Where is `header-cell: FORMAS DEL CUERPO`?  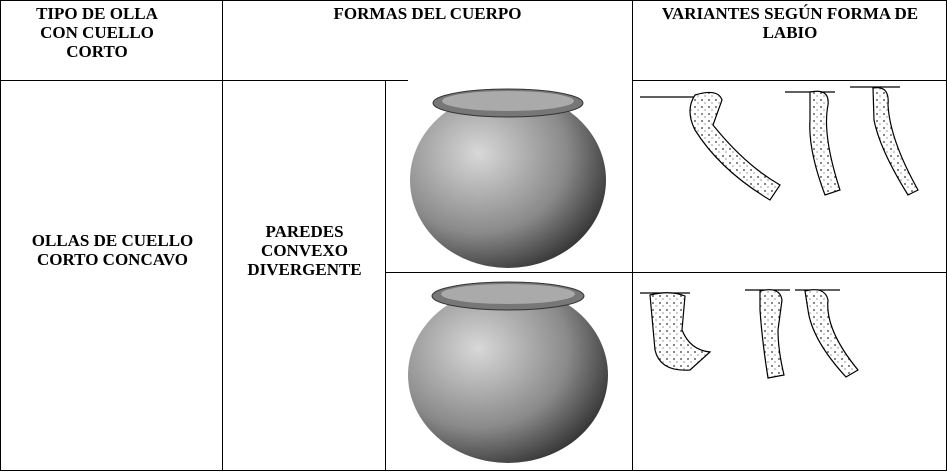 header-cell: FORMAS DEL CUERPO is located at coordinates (427, 13).